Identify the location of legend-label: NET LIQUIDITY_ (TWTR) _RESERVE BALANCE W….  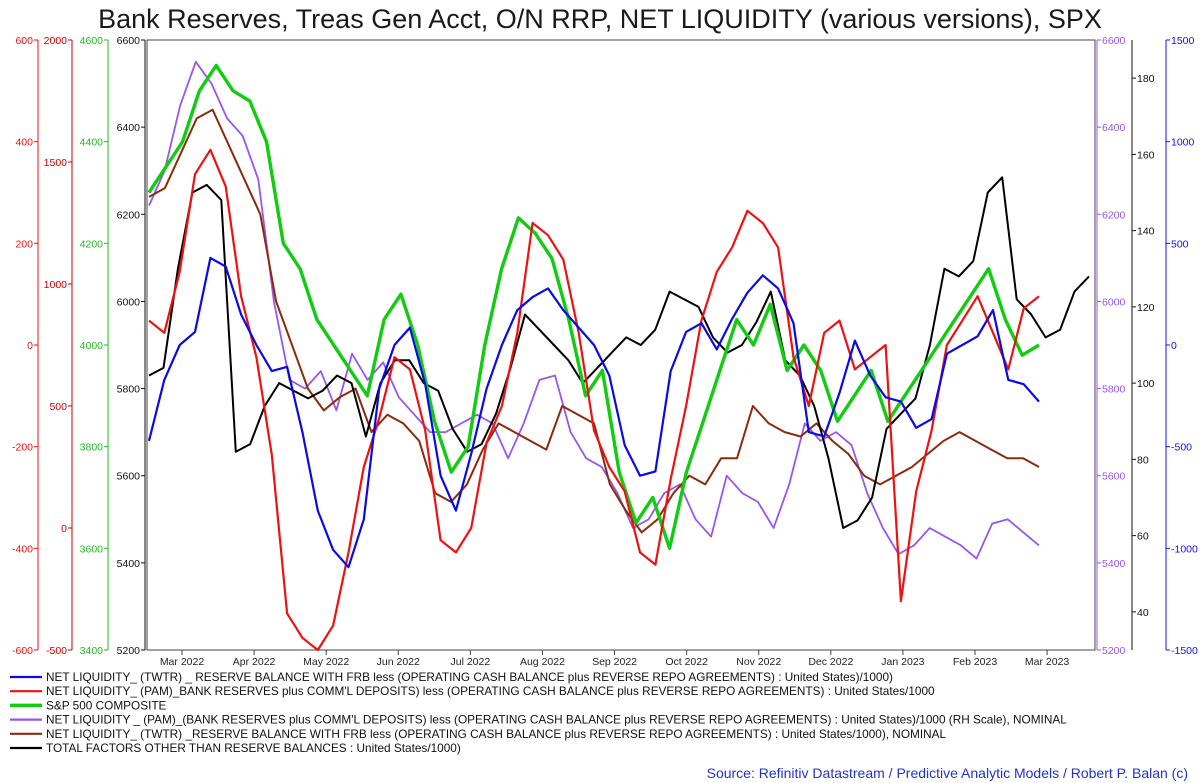
(496, 734).